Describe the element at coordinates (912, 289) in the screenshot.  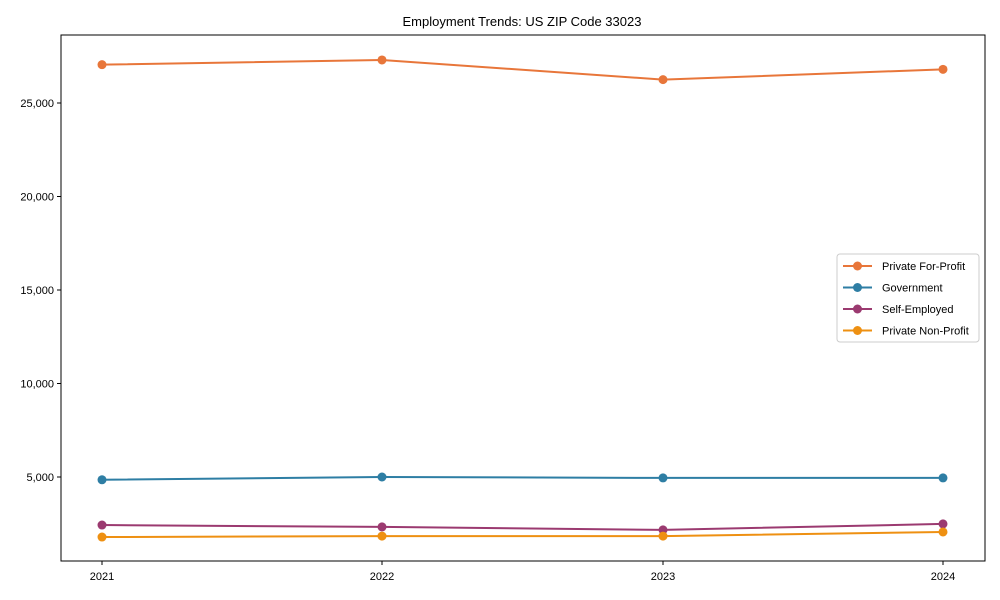
I see `legend-label: Government` at that location.